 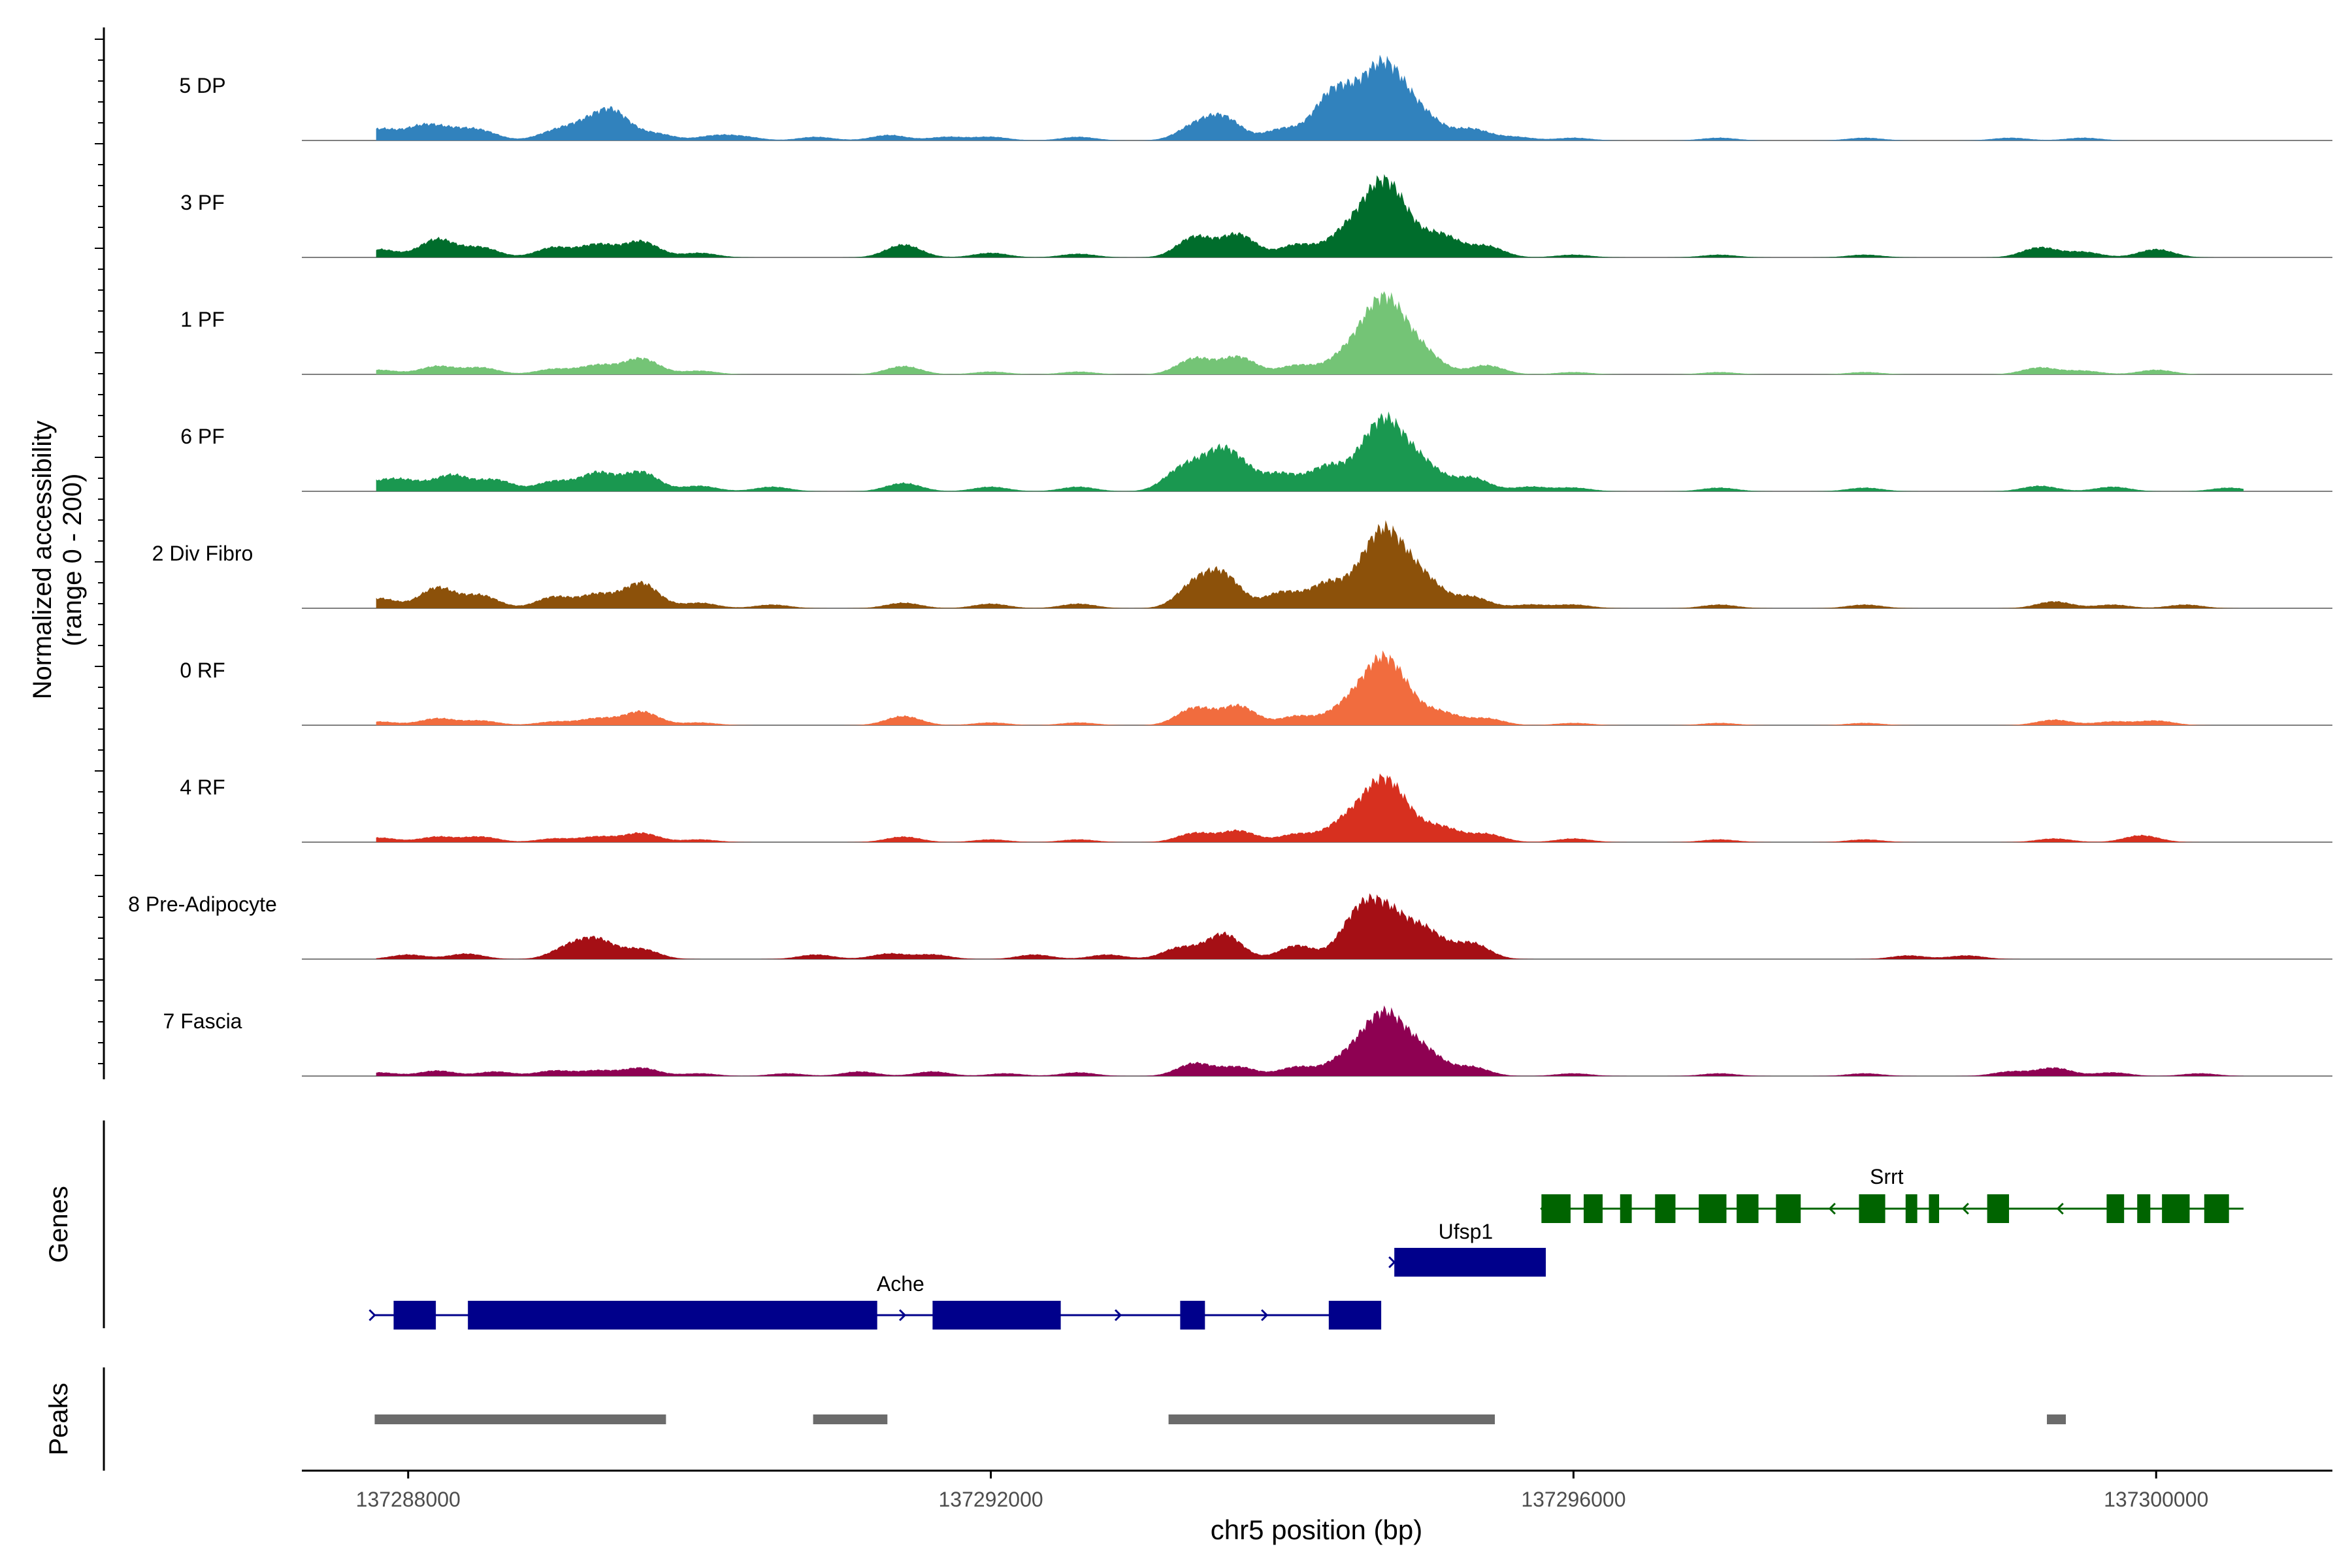 I want to click on track-label: 8 Pre-Adipocyte, so click(x=202, y=904).